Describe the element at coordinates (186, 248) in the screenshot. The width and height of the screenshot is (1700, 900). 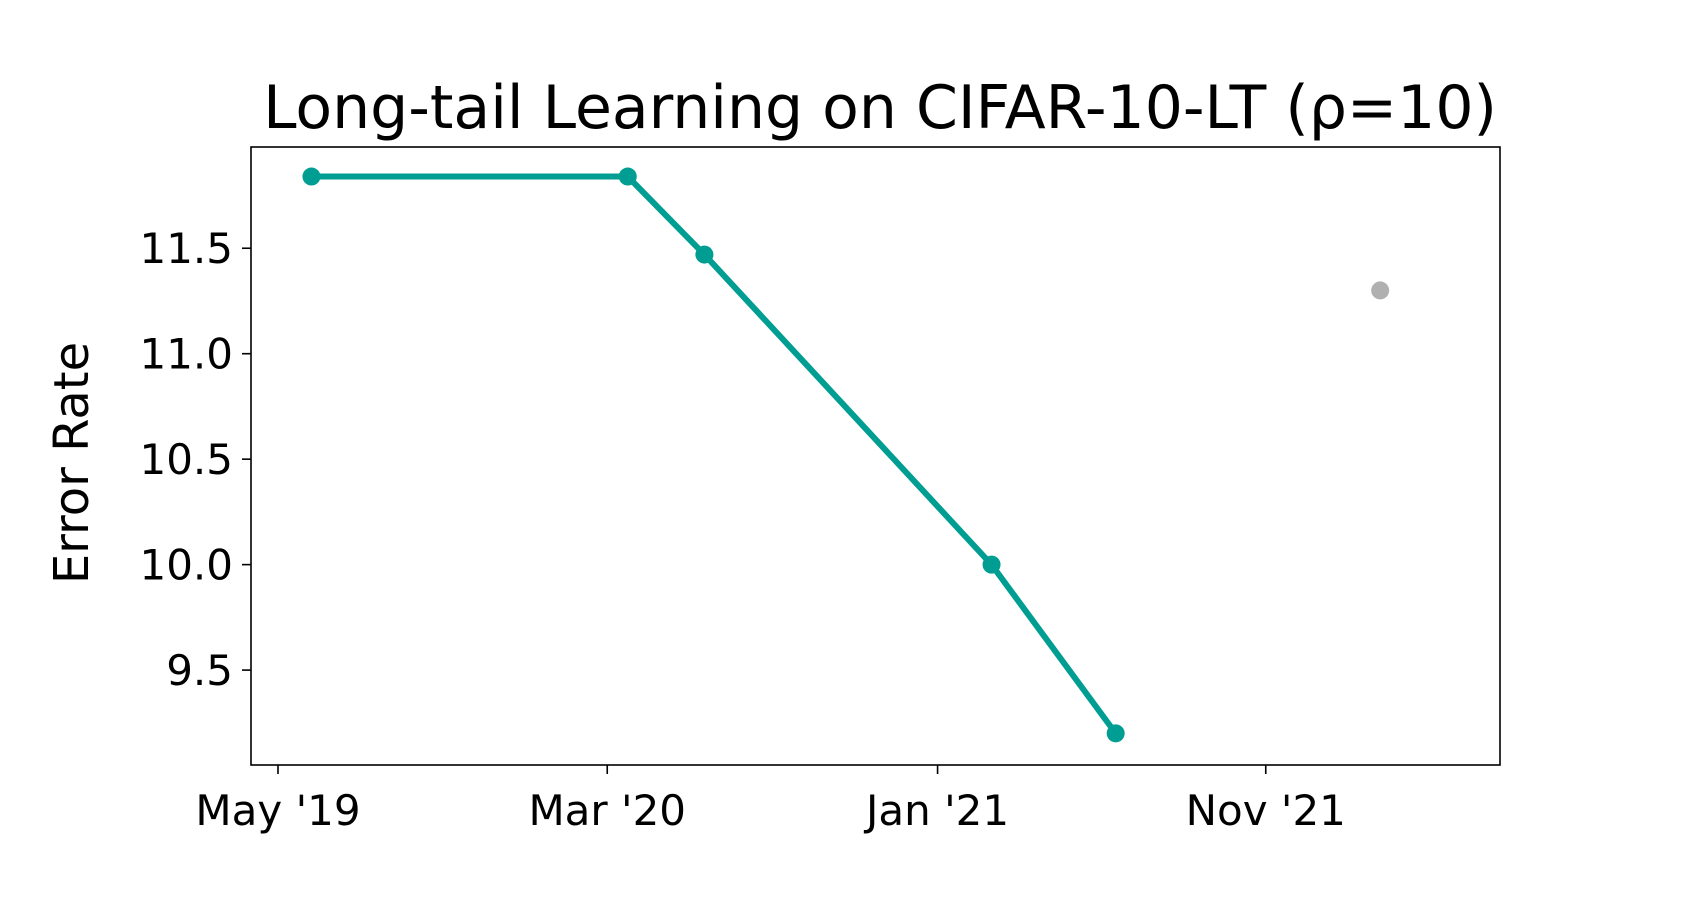
I see `y-tick-label: 11.5` at that location.